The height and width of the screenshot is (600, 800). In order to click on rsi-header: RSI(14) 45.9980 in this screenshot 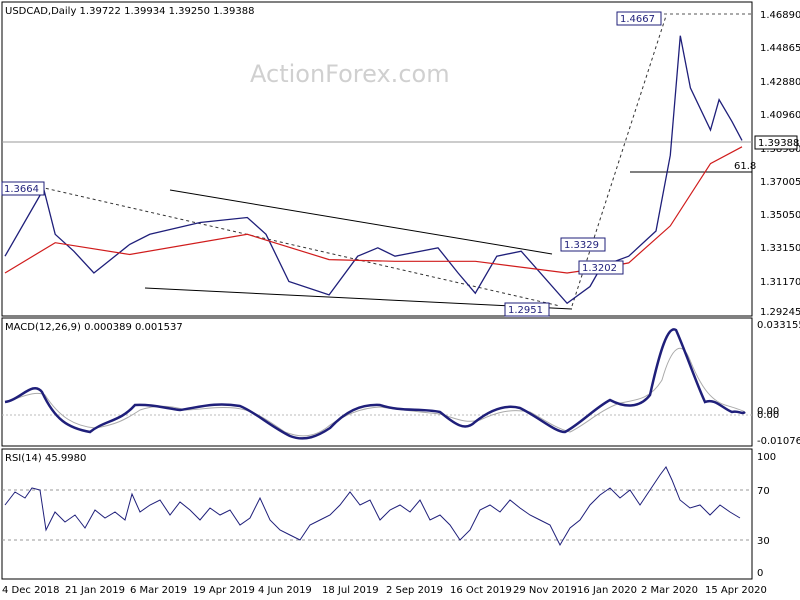, I will do `click(45, 458)`.